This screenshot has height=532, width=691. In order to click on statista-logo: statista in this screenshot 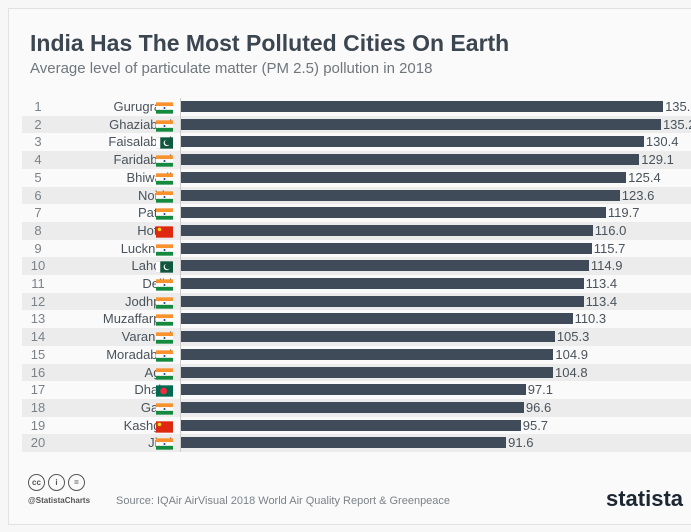, I will do `click(645, 498)`.